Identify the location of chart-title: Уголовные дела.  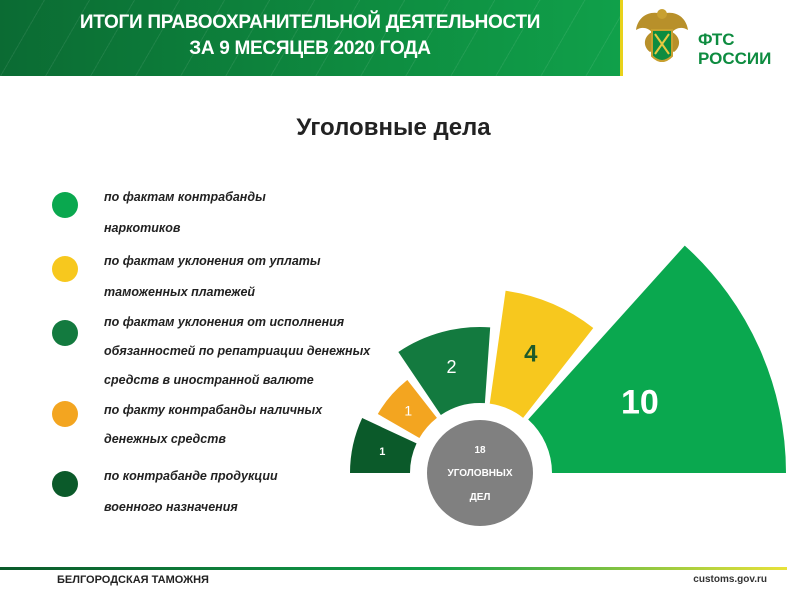
(393, 127).